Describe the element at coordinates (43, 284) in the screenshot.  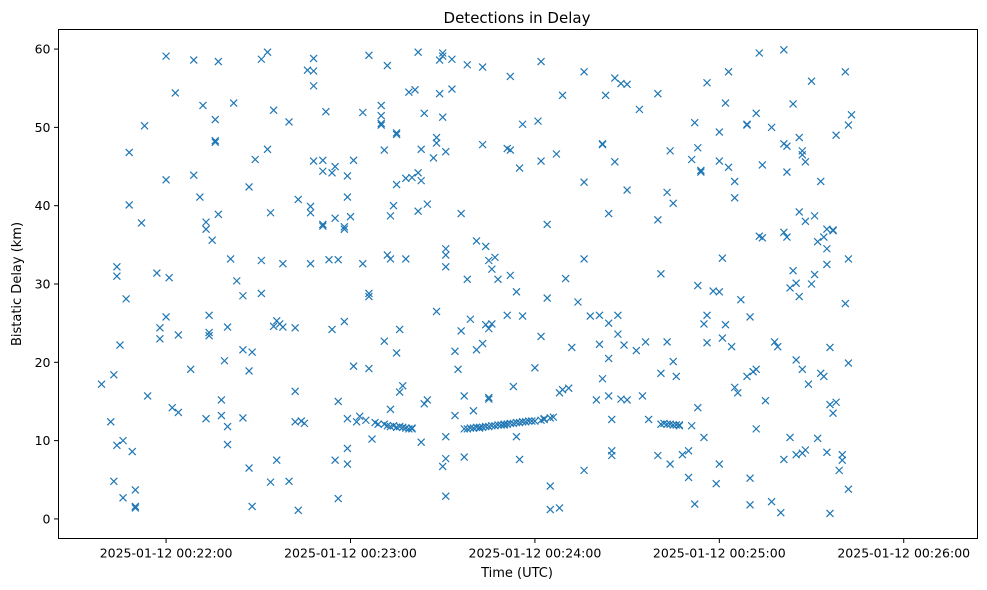
I see `y-tick-label: 30` at that location.